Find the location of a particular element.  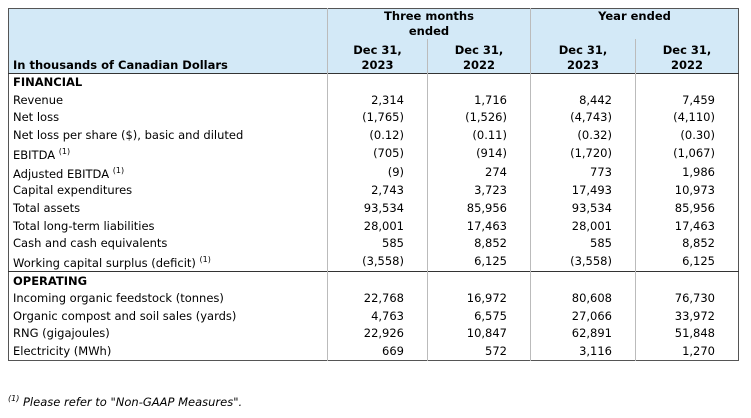

section-row: OPERATING is located at coordinates (373, 280).